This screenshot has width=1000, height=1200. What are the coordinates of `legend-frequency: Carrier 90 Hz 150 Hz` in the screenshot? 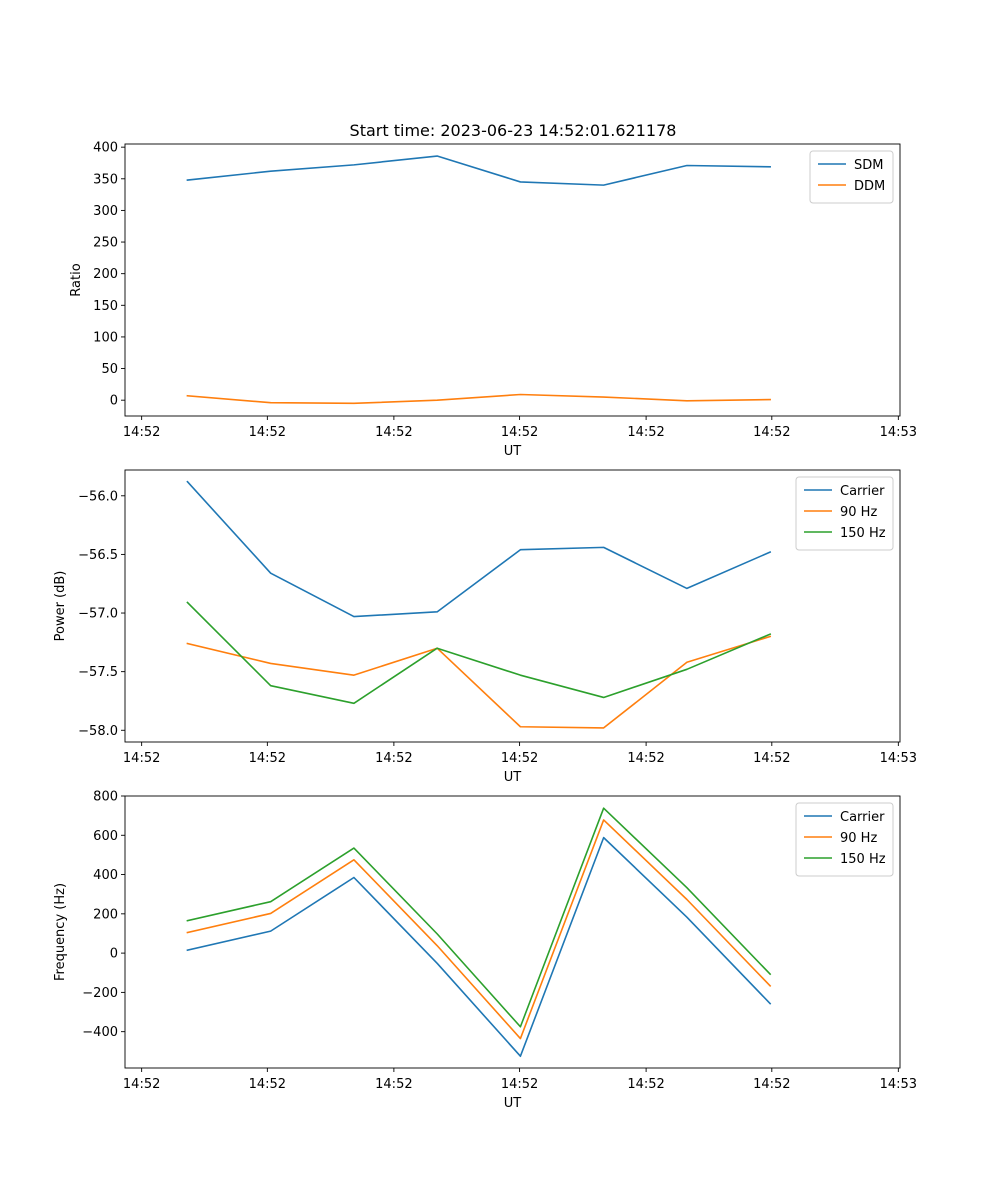 It's located at (844, 839).